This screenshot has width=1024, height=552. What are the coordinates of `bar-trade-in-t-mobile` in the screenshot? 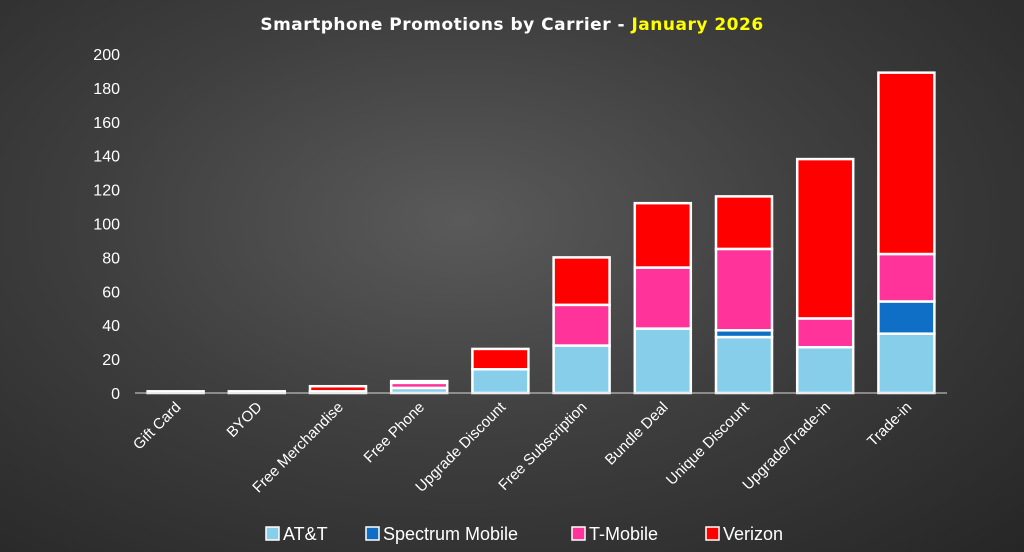 It's located at (906, 277).